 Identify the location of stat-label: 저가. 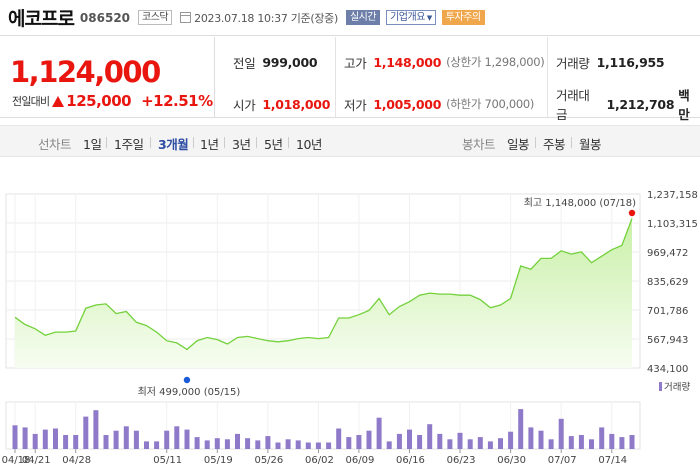
(355, 105).